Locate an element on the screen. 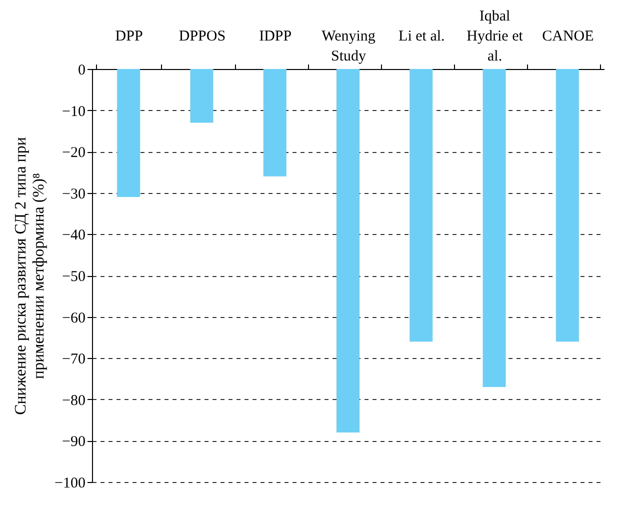 The image size is (626, 508). x-tick-label: DPPOS is located at coordinates (202, 36).